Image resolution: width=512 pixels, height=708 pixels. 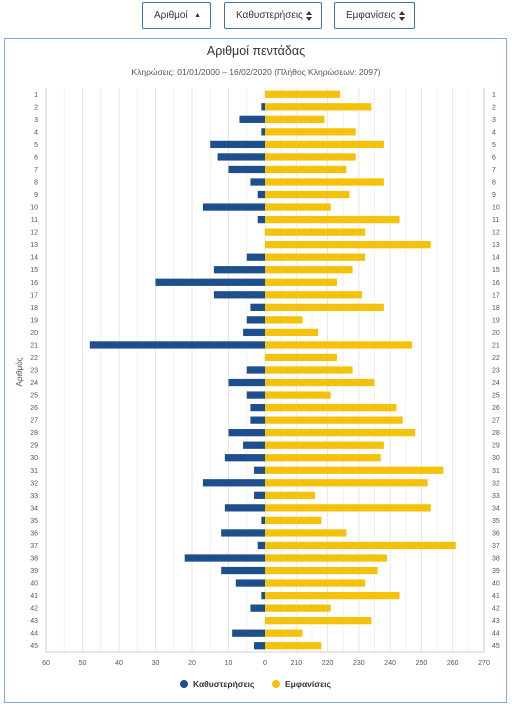 What do you see at coordinates (496, 358) in the screenshot?
I see `y-tick-label-right: 22` at bounding box center [496, 358].